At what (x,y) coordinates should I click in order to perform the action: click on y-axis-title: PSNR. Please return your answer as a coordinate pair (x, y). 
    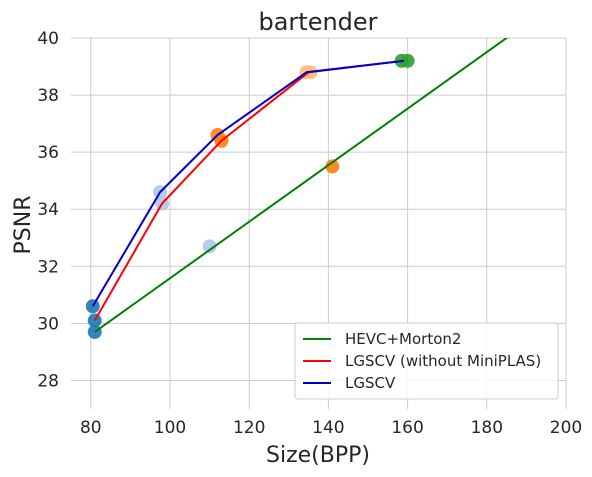
    Looking at the image, I should click on (23, 225).